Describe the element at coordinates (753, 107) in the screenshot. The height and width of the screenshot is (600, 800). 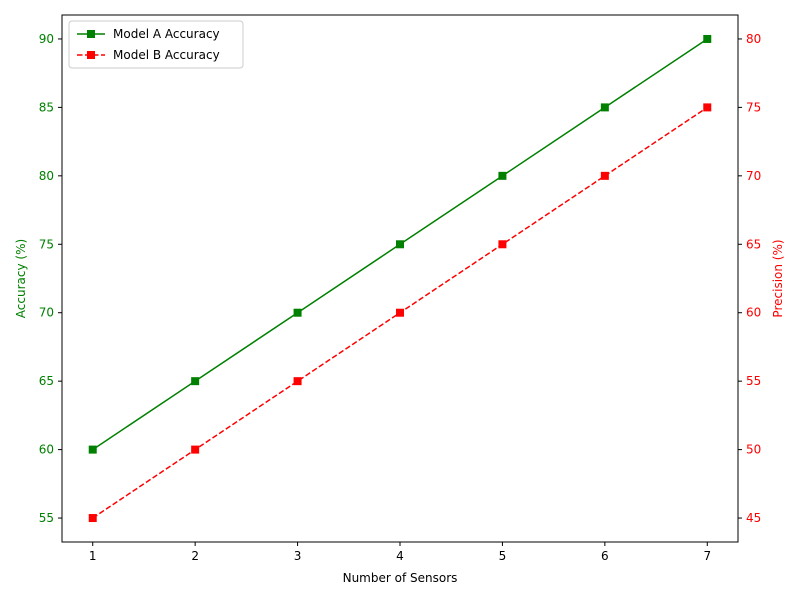
I see `y-right-tick-label: 75` at that location.